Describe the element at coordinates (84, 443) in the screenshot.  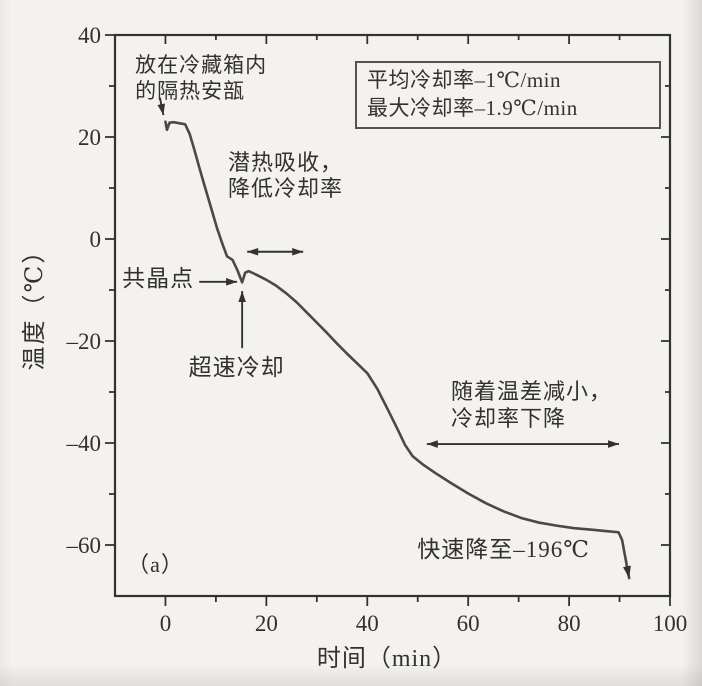
I see `y-tick-label--40: –40` at that location.